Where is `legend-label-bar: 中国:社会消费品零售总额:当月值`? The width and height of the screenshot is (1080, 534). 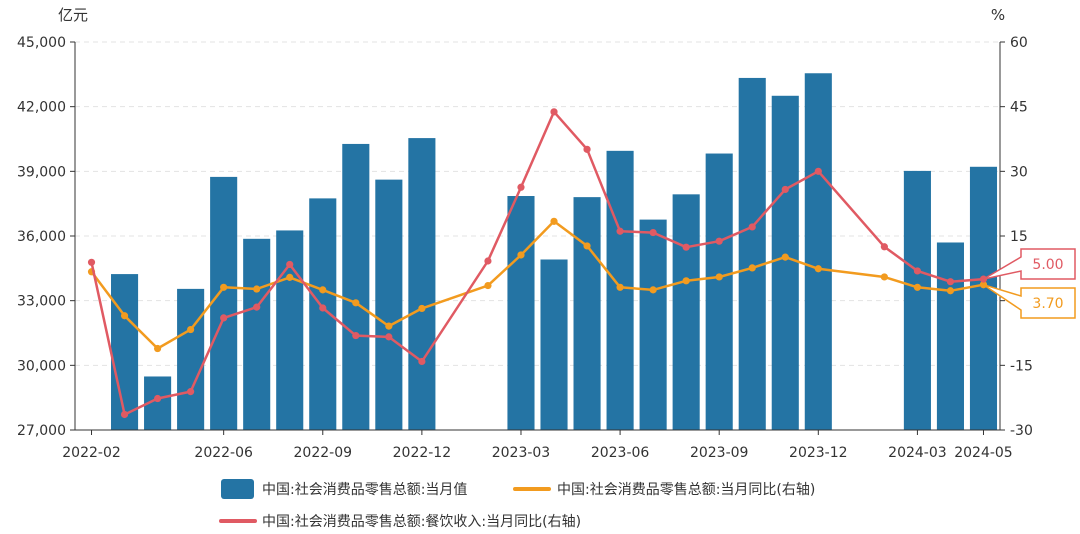 legend-label-bar: 中国:社会消费品零售总额:当月值 is located at coordinates (364, 490).